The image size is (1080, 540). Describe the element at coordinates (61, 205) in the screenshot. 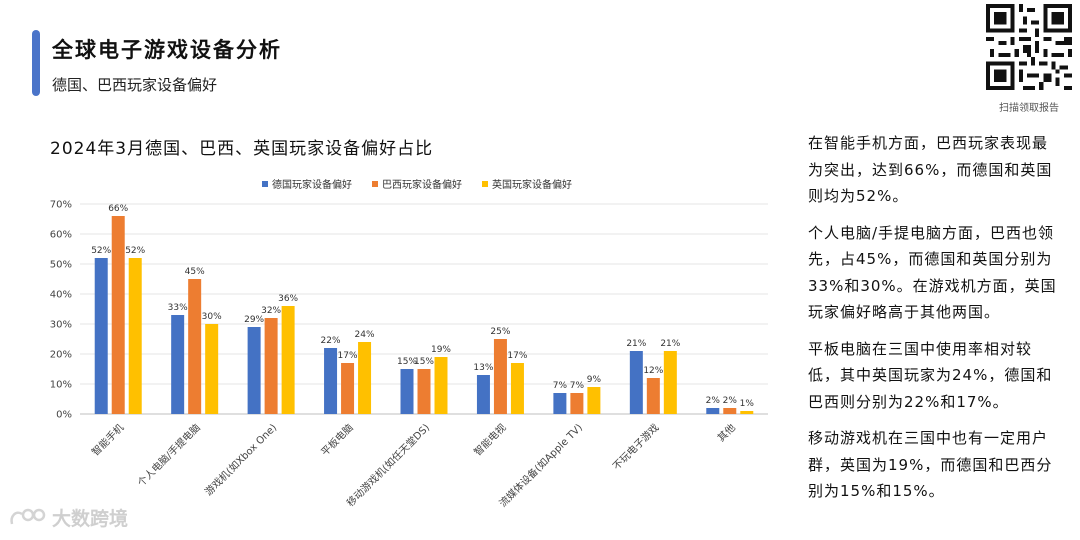

I see `y-tick-label: 70%` at that location.